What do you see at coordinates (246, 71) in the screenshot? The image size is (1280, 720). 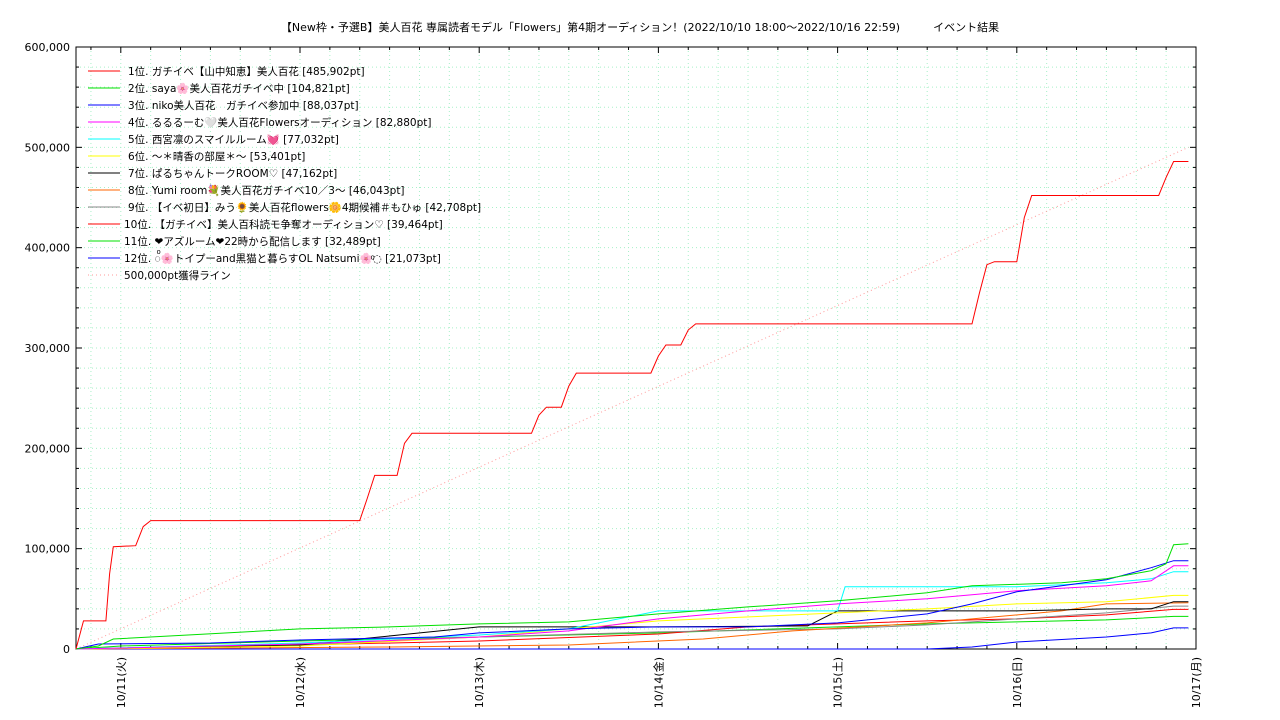 I see `legend-label-1: 1位. ガチイベ【山中知恵】美人百花 [485,902pt]` at bounding box center [246, 71].